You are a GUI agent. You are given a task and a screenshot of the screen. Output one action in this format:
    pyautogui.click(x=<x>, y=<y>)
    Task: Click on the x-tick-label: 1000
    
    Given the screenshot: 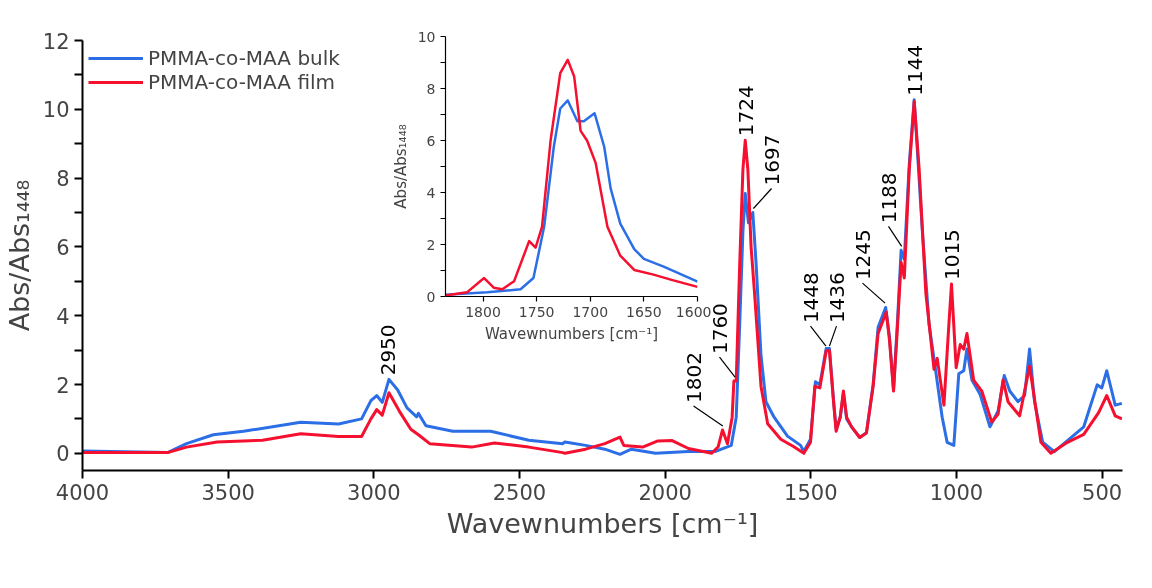 What is the action you would take?
    pyautogui.click(x=956, y=492)
    